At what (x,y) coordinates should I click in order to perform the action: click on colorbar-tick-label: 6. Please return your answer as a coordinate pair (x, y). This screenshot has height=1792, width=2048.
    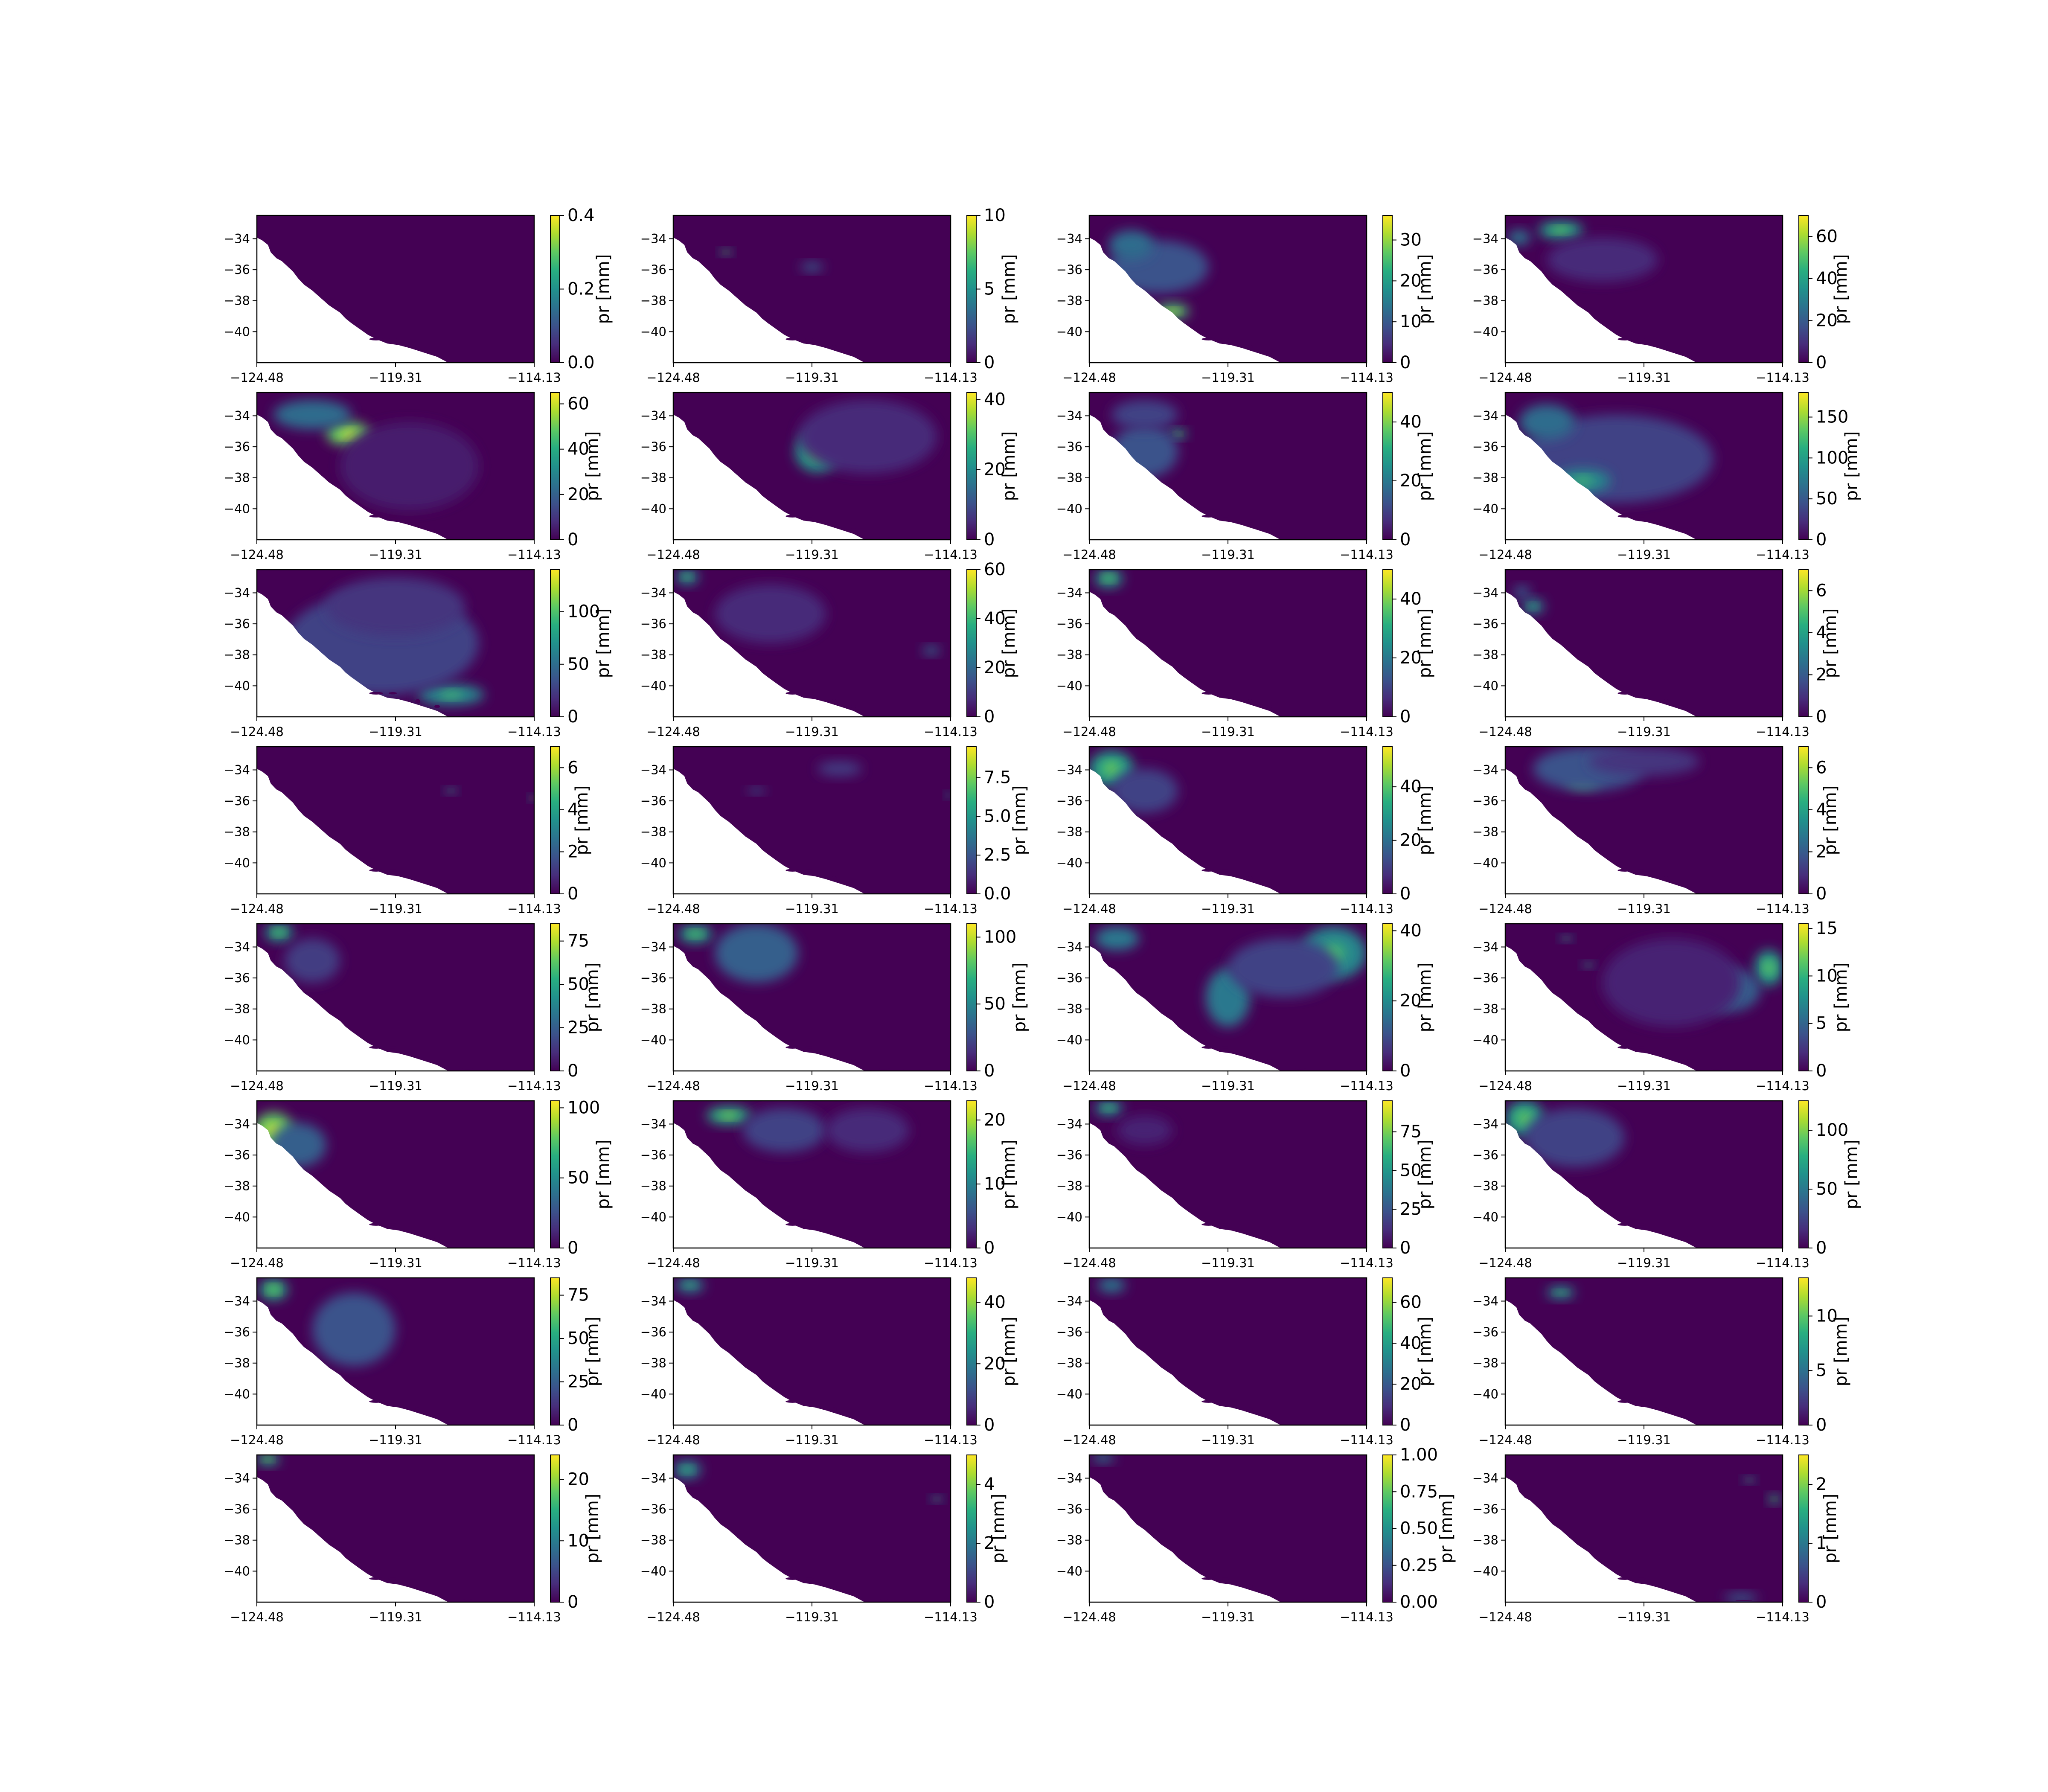
    Looking at the image, I should click on (572, 767).